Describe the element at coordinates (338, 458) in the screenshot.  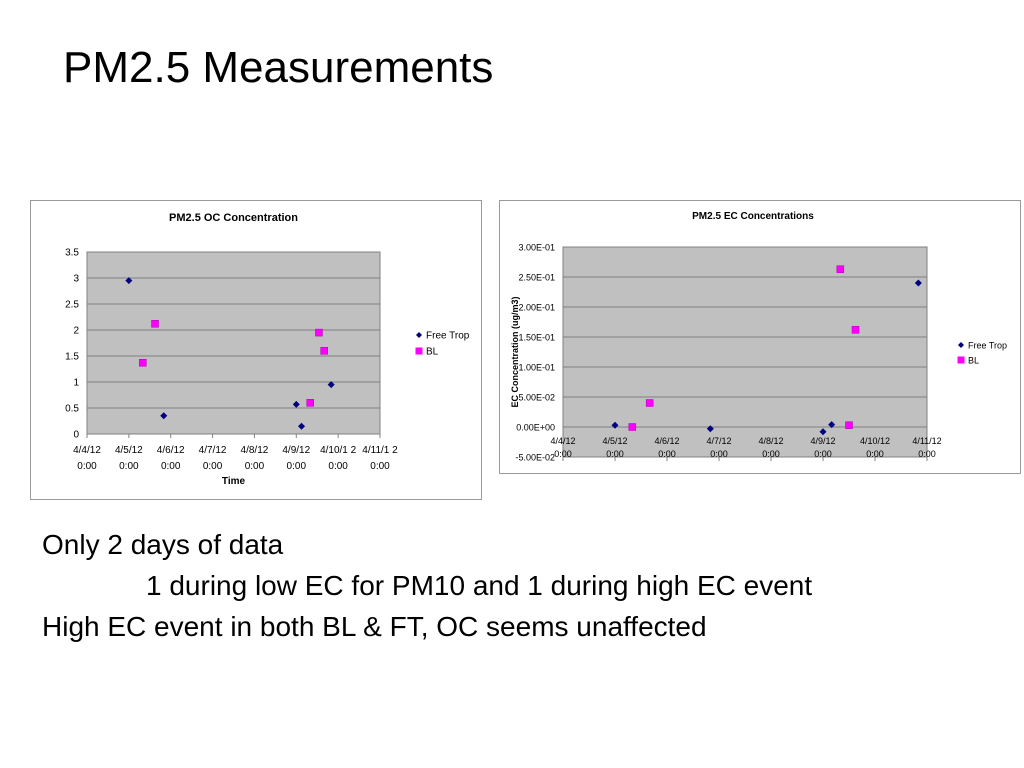
I see `oc-x-tick-label: 4/10/1 2 0:00` at that location.